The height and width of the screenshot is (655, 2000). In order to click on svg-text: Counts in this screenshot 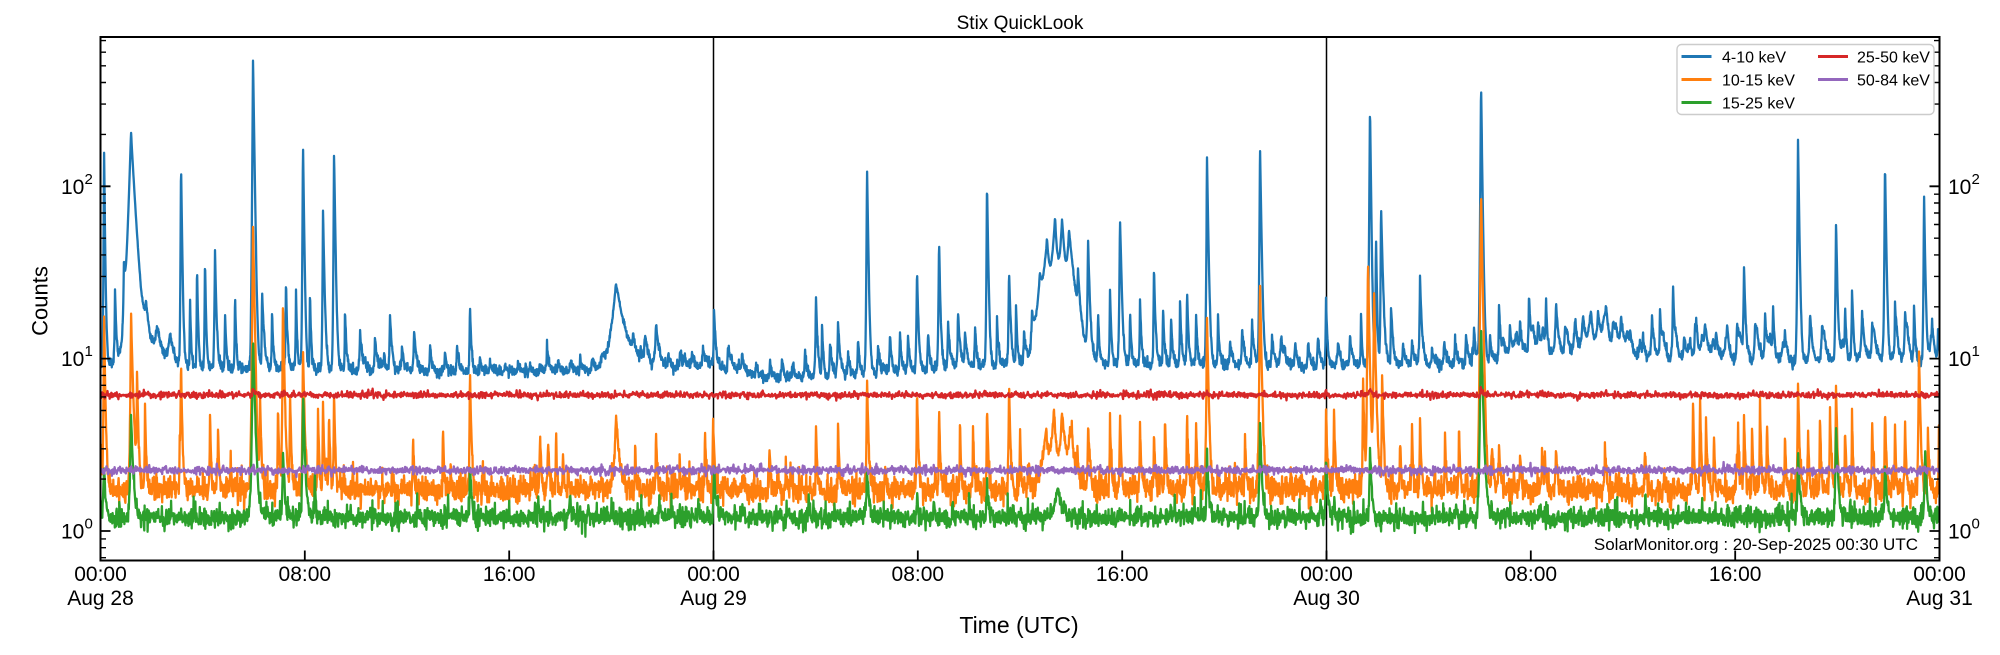, I will do `click(40, 301)`.